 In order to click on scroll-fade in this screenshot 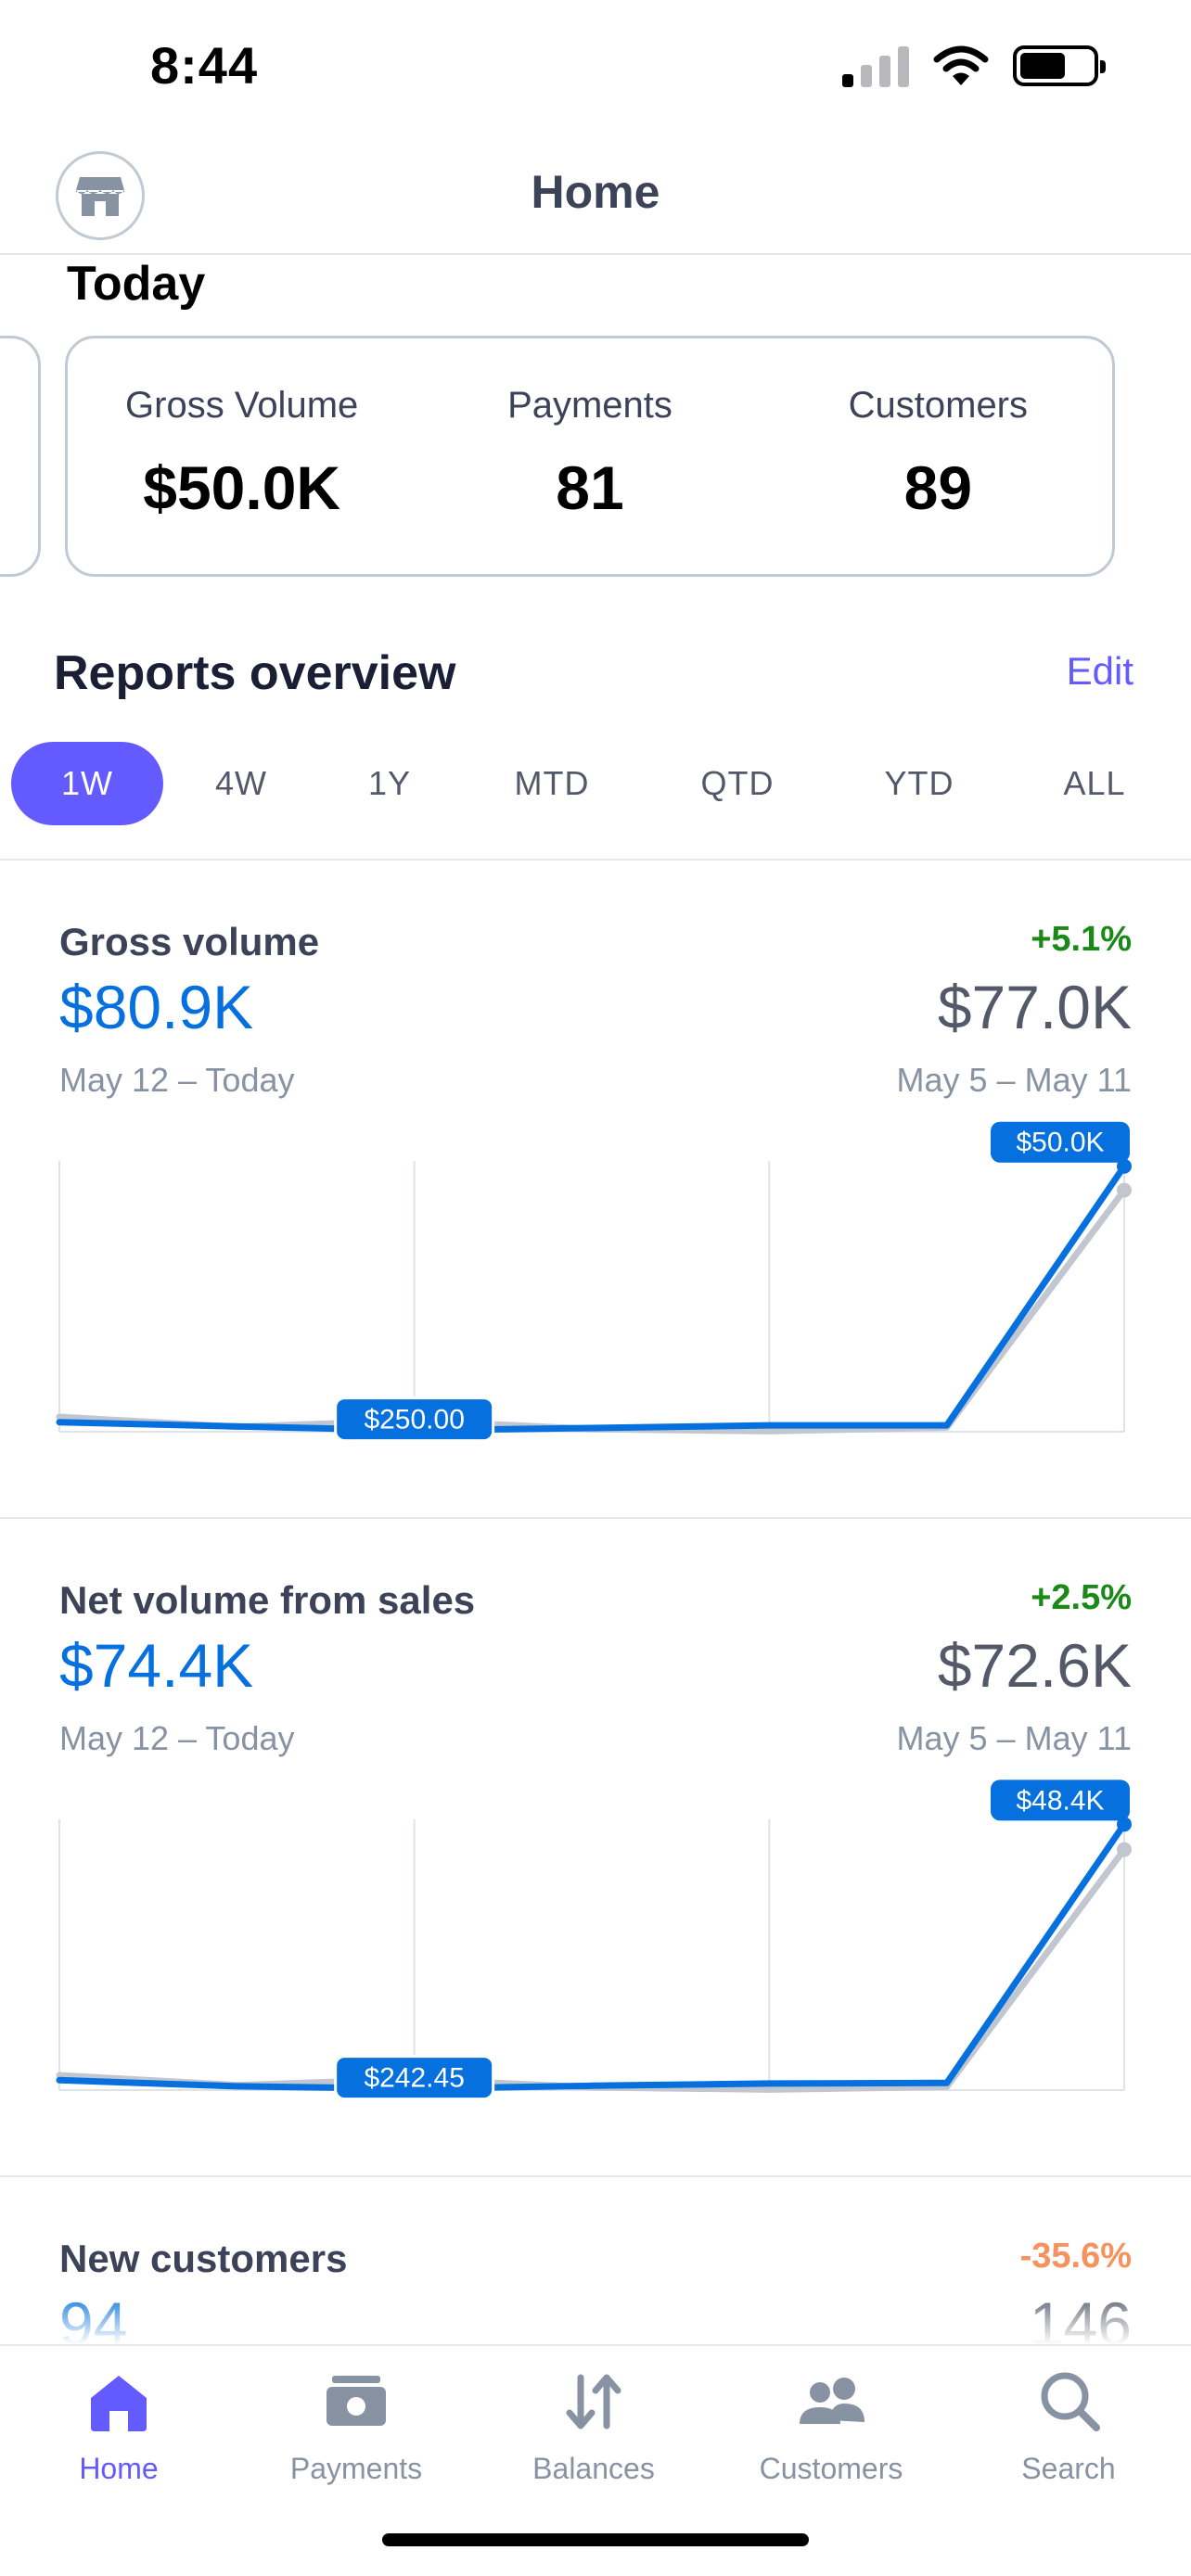, I will do `click(595, 2317)`.